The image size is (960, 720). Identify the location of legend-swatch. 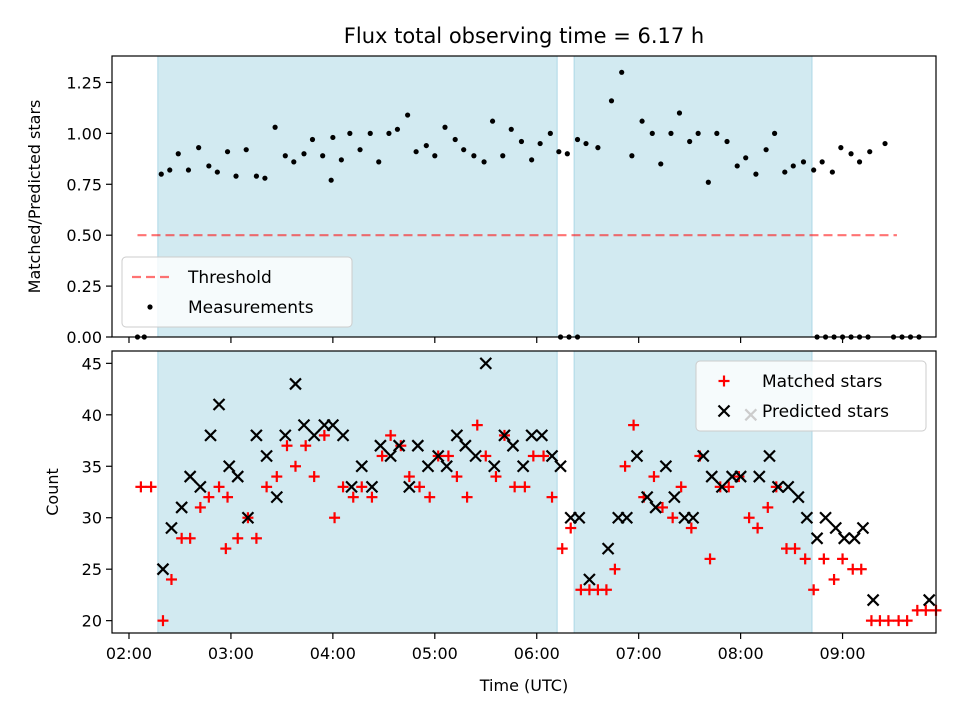
(724, 411).